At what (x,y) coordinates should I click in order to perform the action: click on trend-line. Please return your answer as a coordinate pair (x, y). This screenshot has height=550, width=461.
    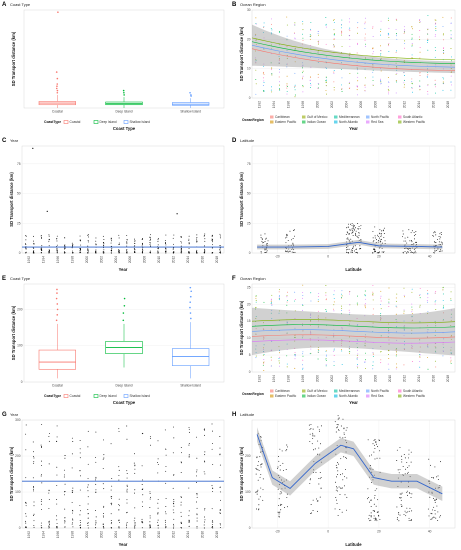
    Looking at the image, I should click on (353, 52).